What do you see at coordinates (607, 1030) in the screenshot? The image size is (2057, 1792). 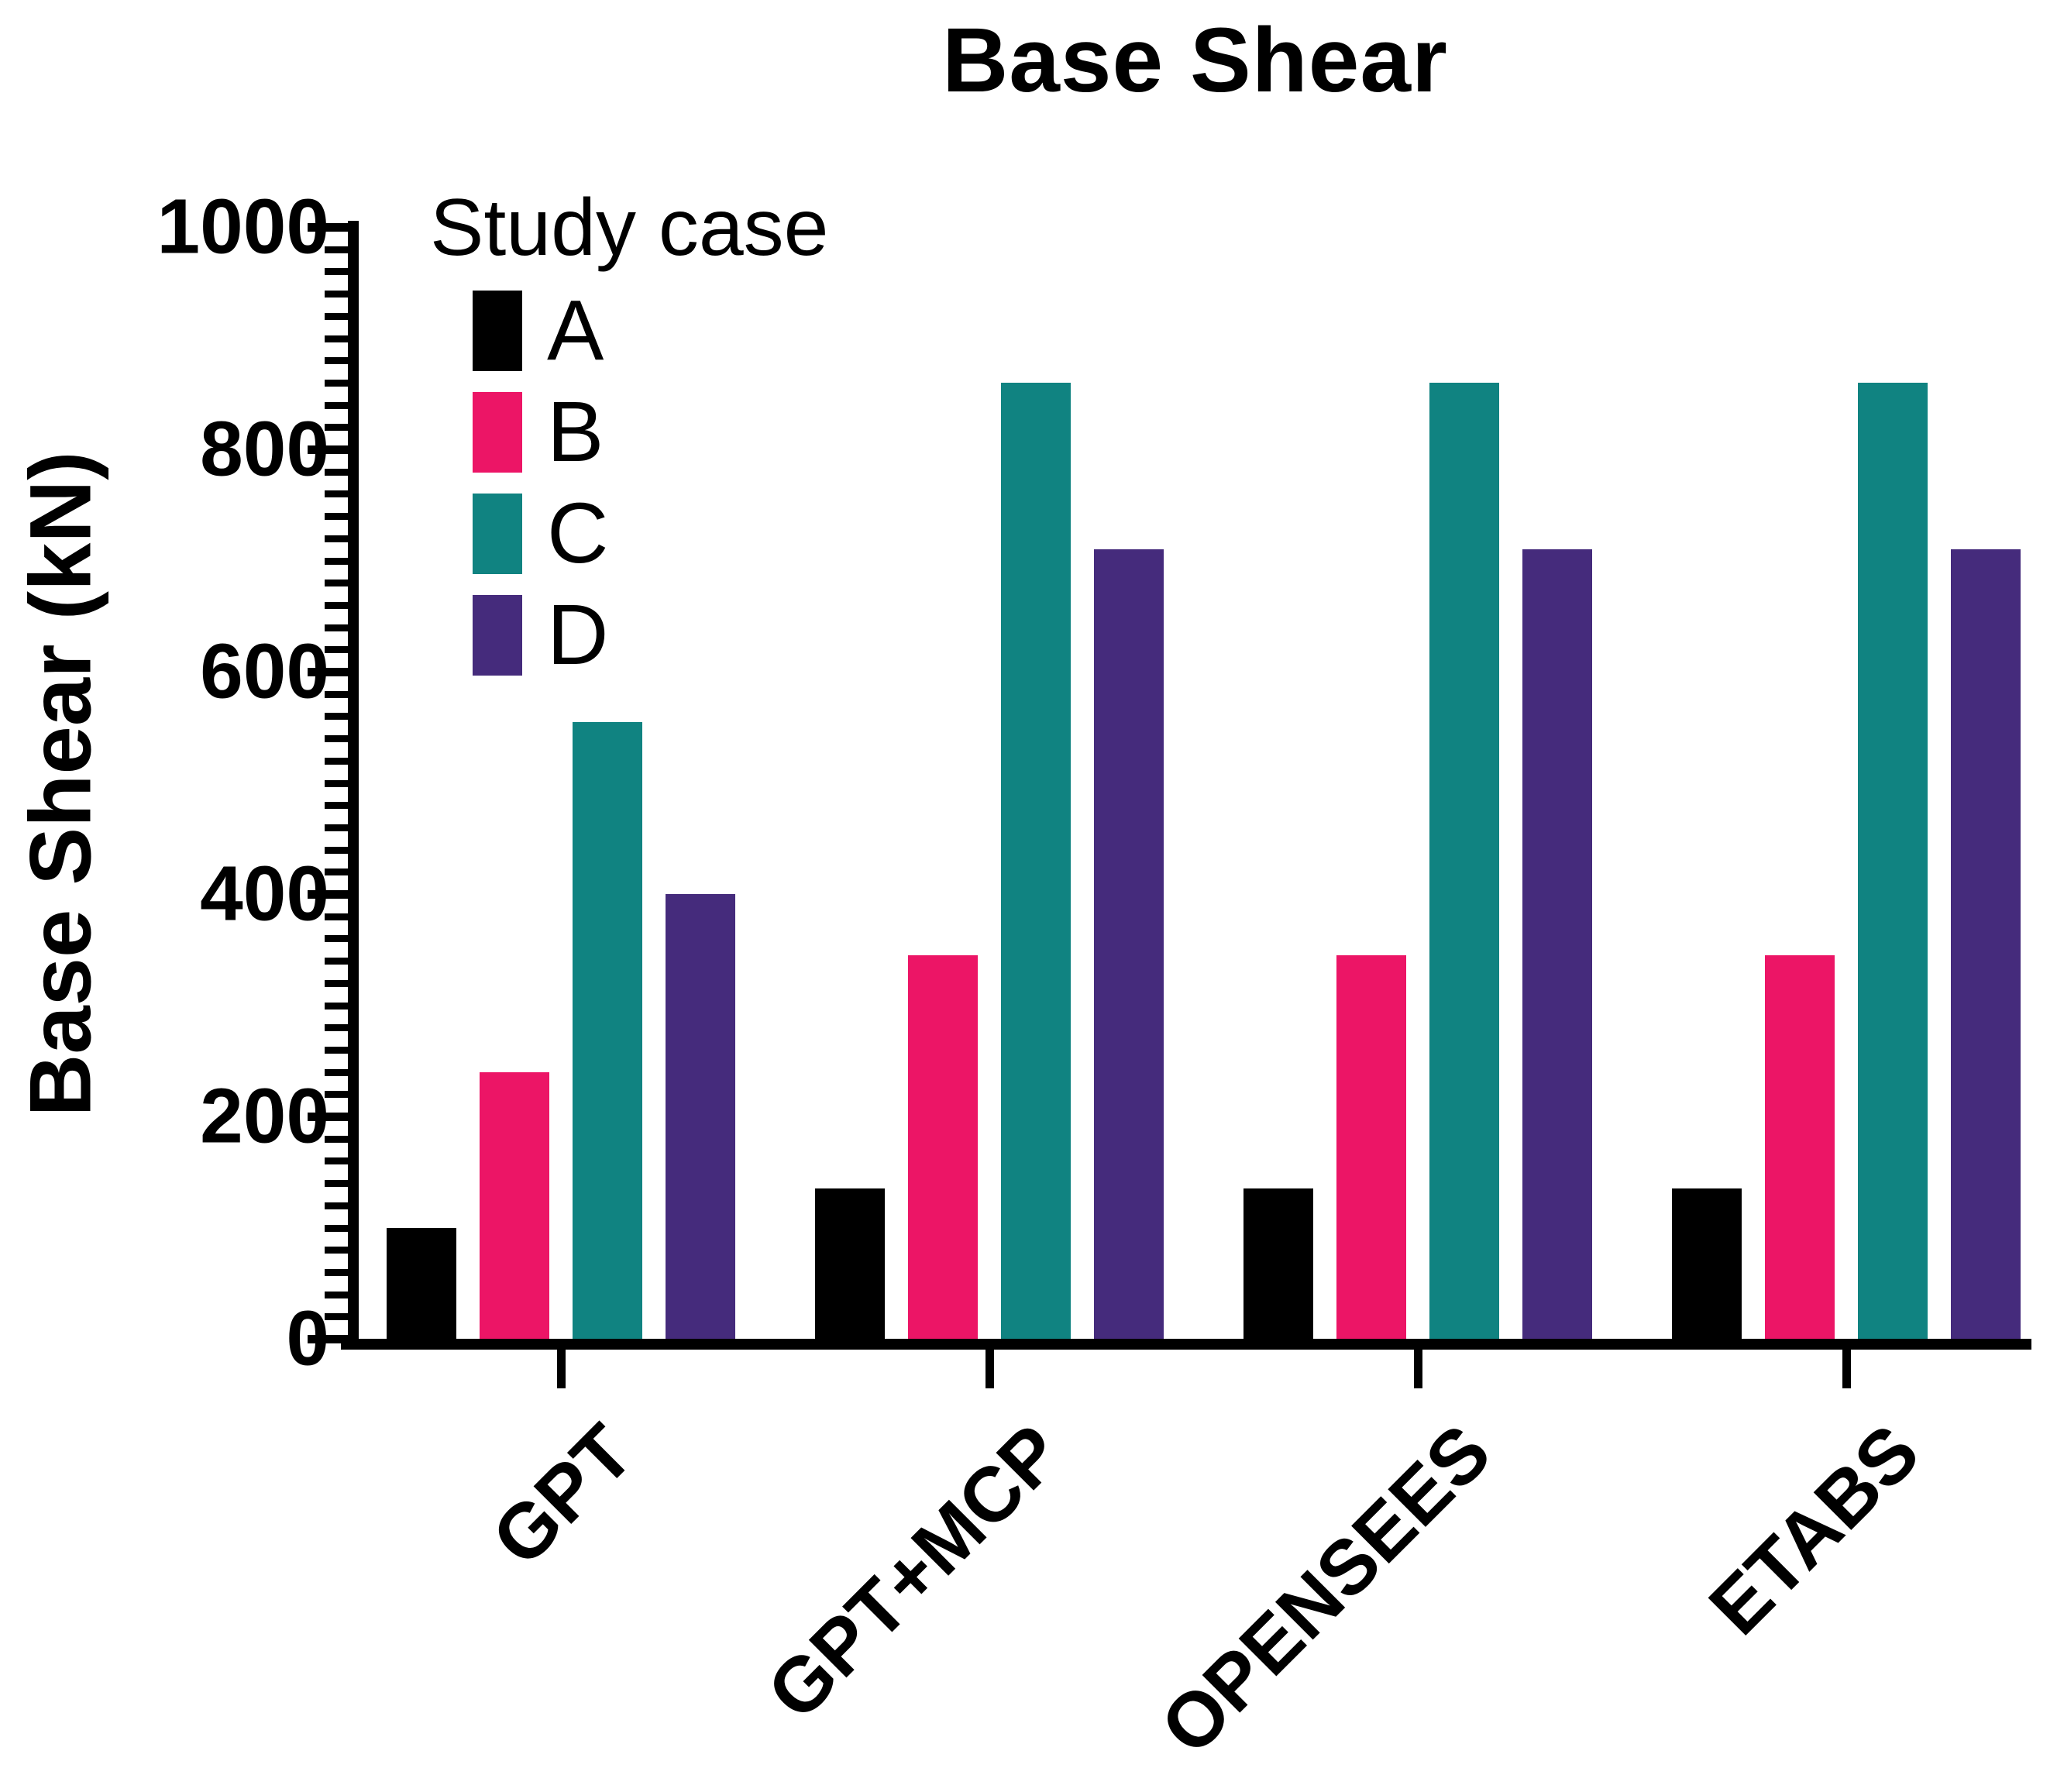 I see `bar-C-GPT` at bounding box center [607, 1030].